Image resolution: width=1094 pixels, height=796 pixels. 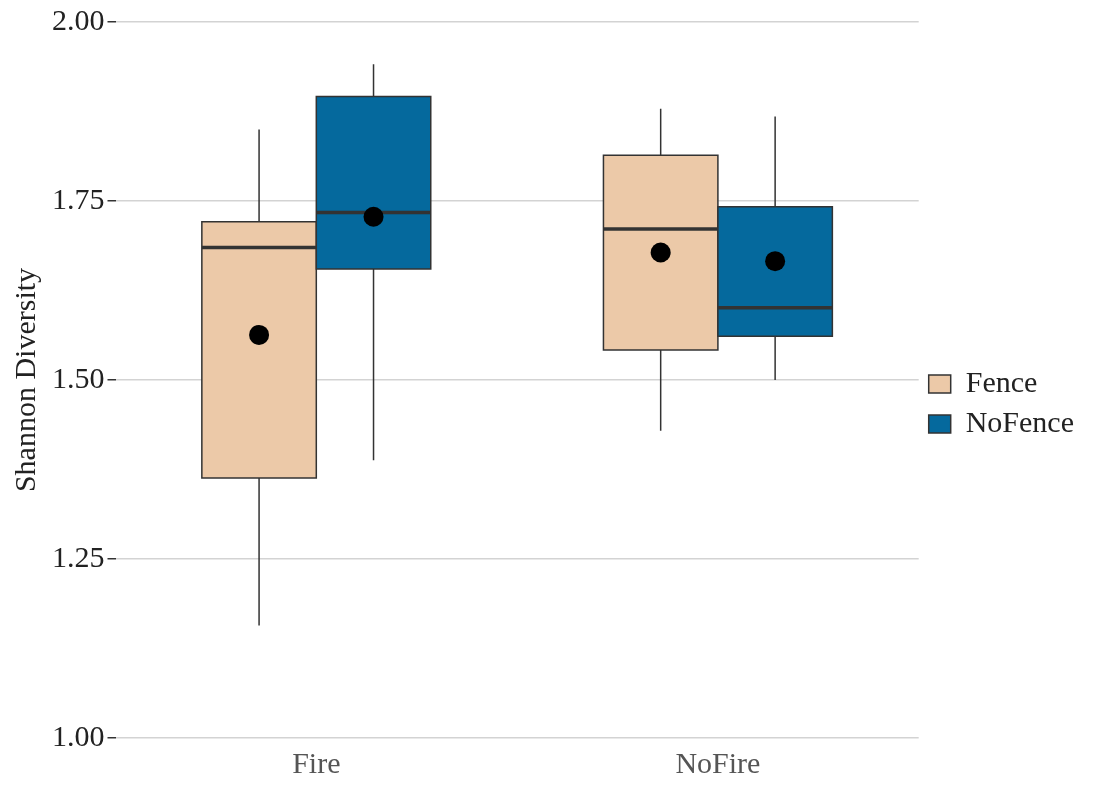 I want to click on y-tick-label: 1.50, so click(x=78, y=377).